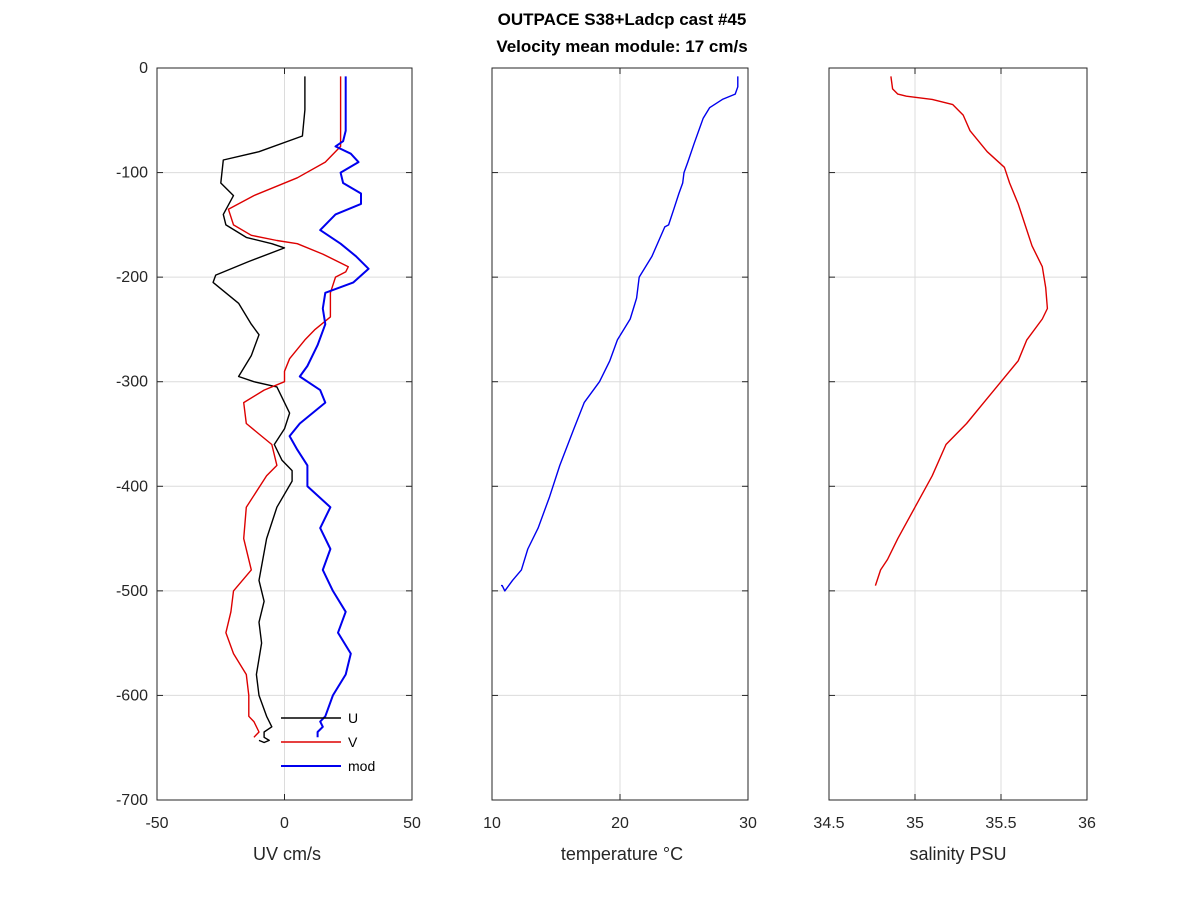  Describe the element at coordinates (132, 486) in the screenshot. I see `uv-ytick-label: -400` at that location.